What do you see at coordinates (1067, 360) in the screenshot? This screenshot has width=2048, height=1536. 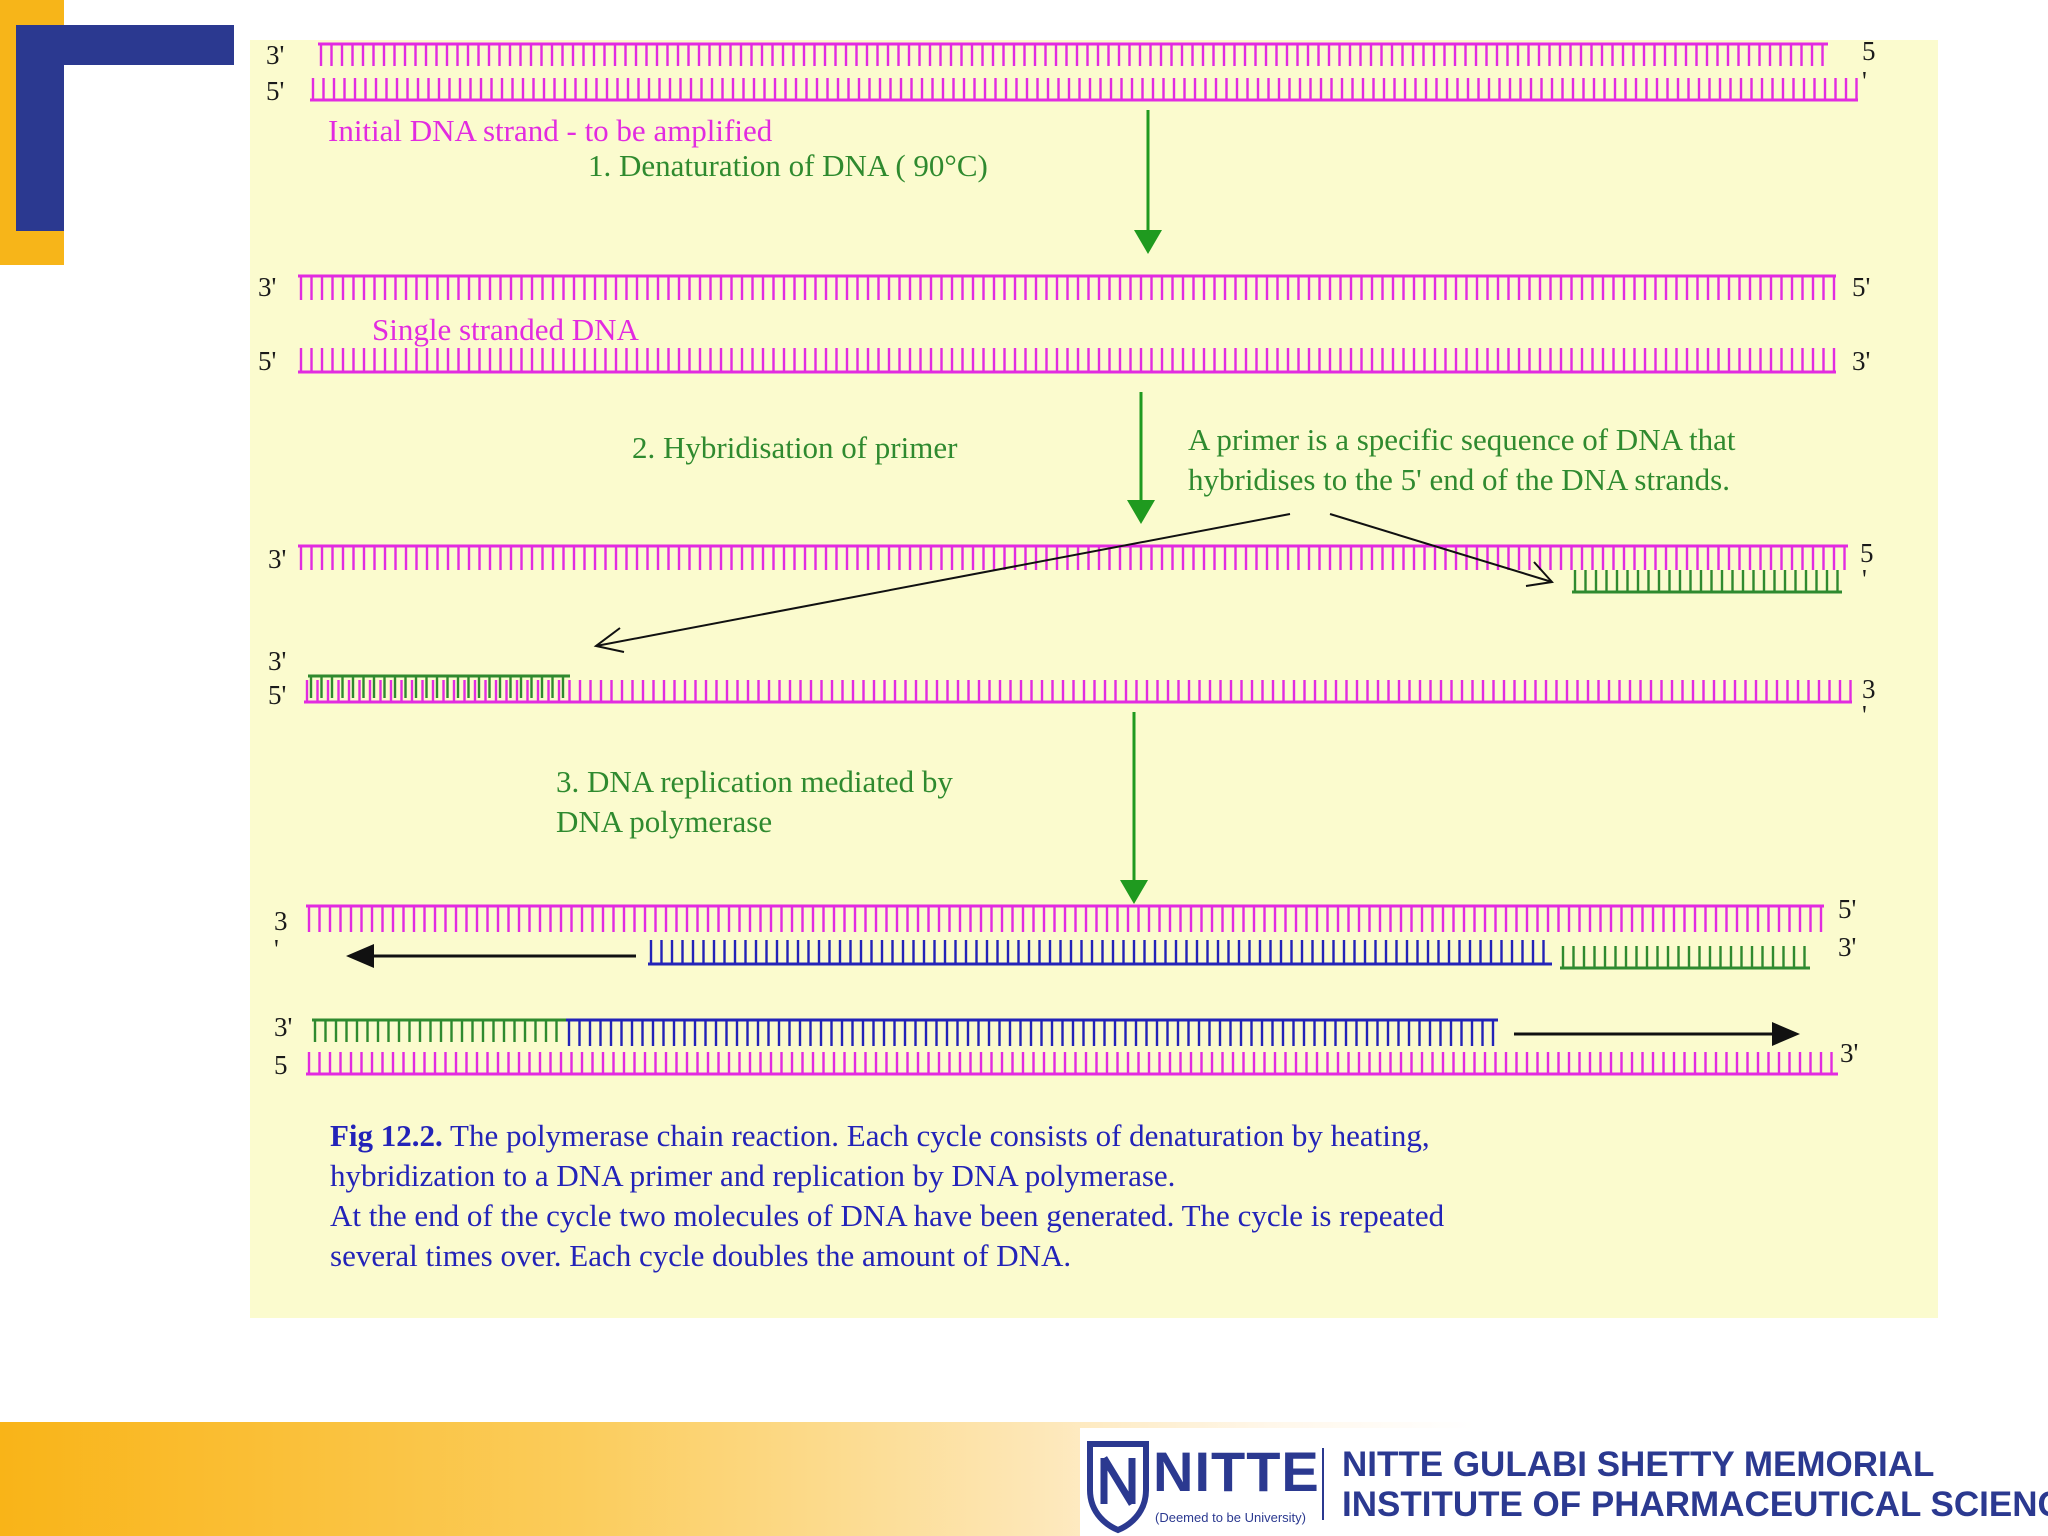 I see `denatured-bottom-strand` at bounding box center [1067, 360].